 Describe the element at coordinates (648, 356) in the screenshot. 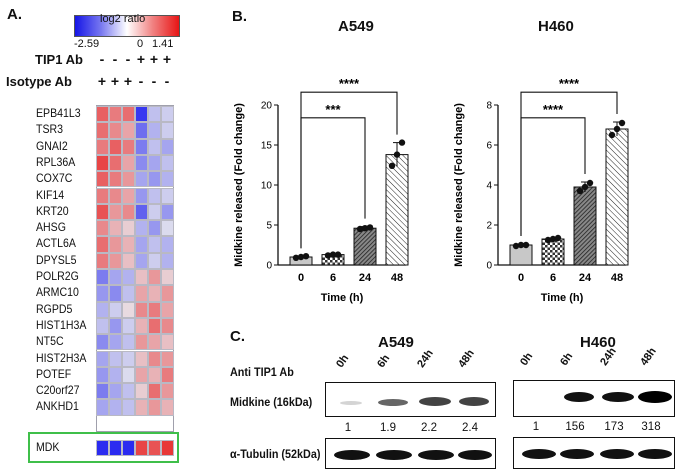

I see `h460-timepoint: 48h` at that location.